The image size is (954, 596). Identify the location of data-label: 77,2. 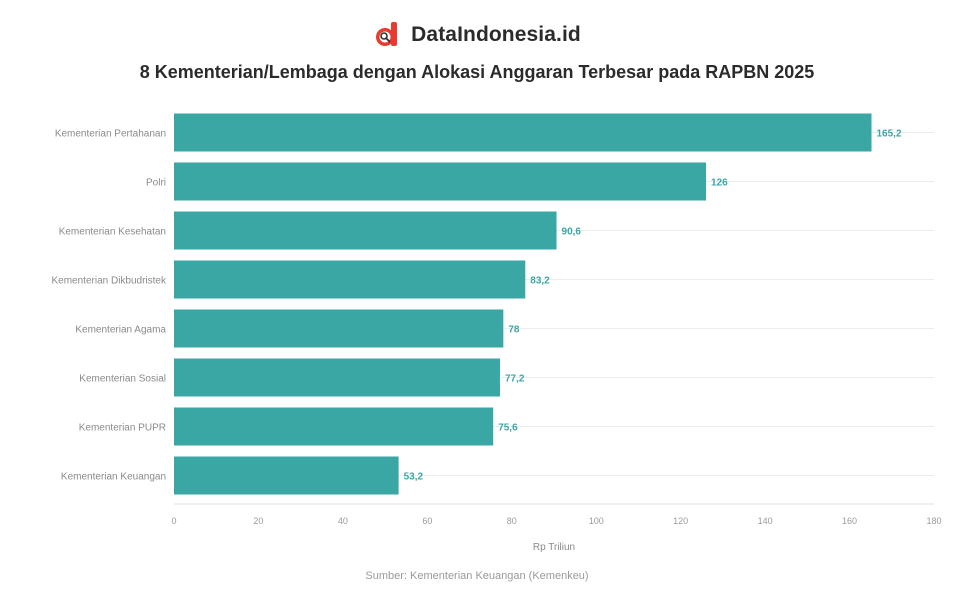
(515, 379).